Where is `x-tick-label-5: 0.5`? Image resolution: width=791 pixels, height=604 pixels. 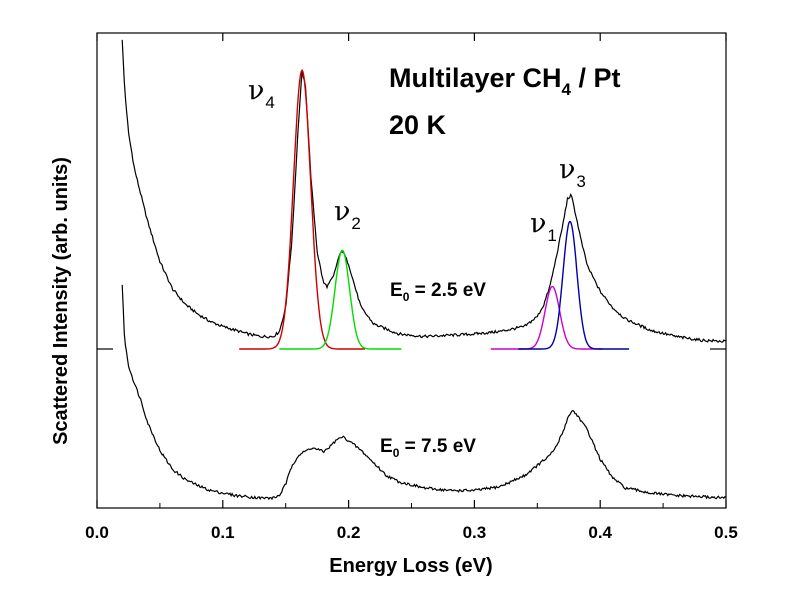
x-tick-label-5: 0.5 is located at coordinates (726, 532).